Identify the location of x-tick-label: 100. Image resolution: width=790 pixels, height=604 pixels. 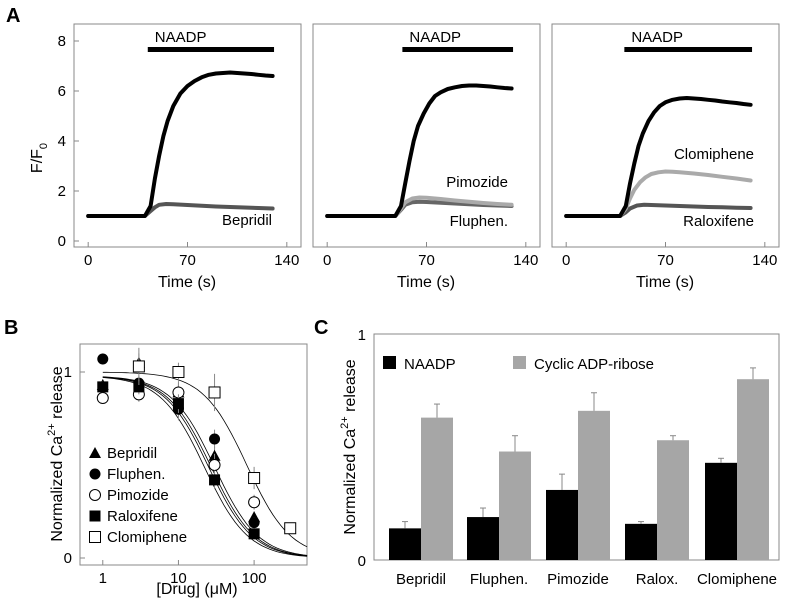
(254, 578).